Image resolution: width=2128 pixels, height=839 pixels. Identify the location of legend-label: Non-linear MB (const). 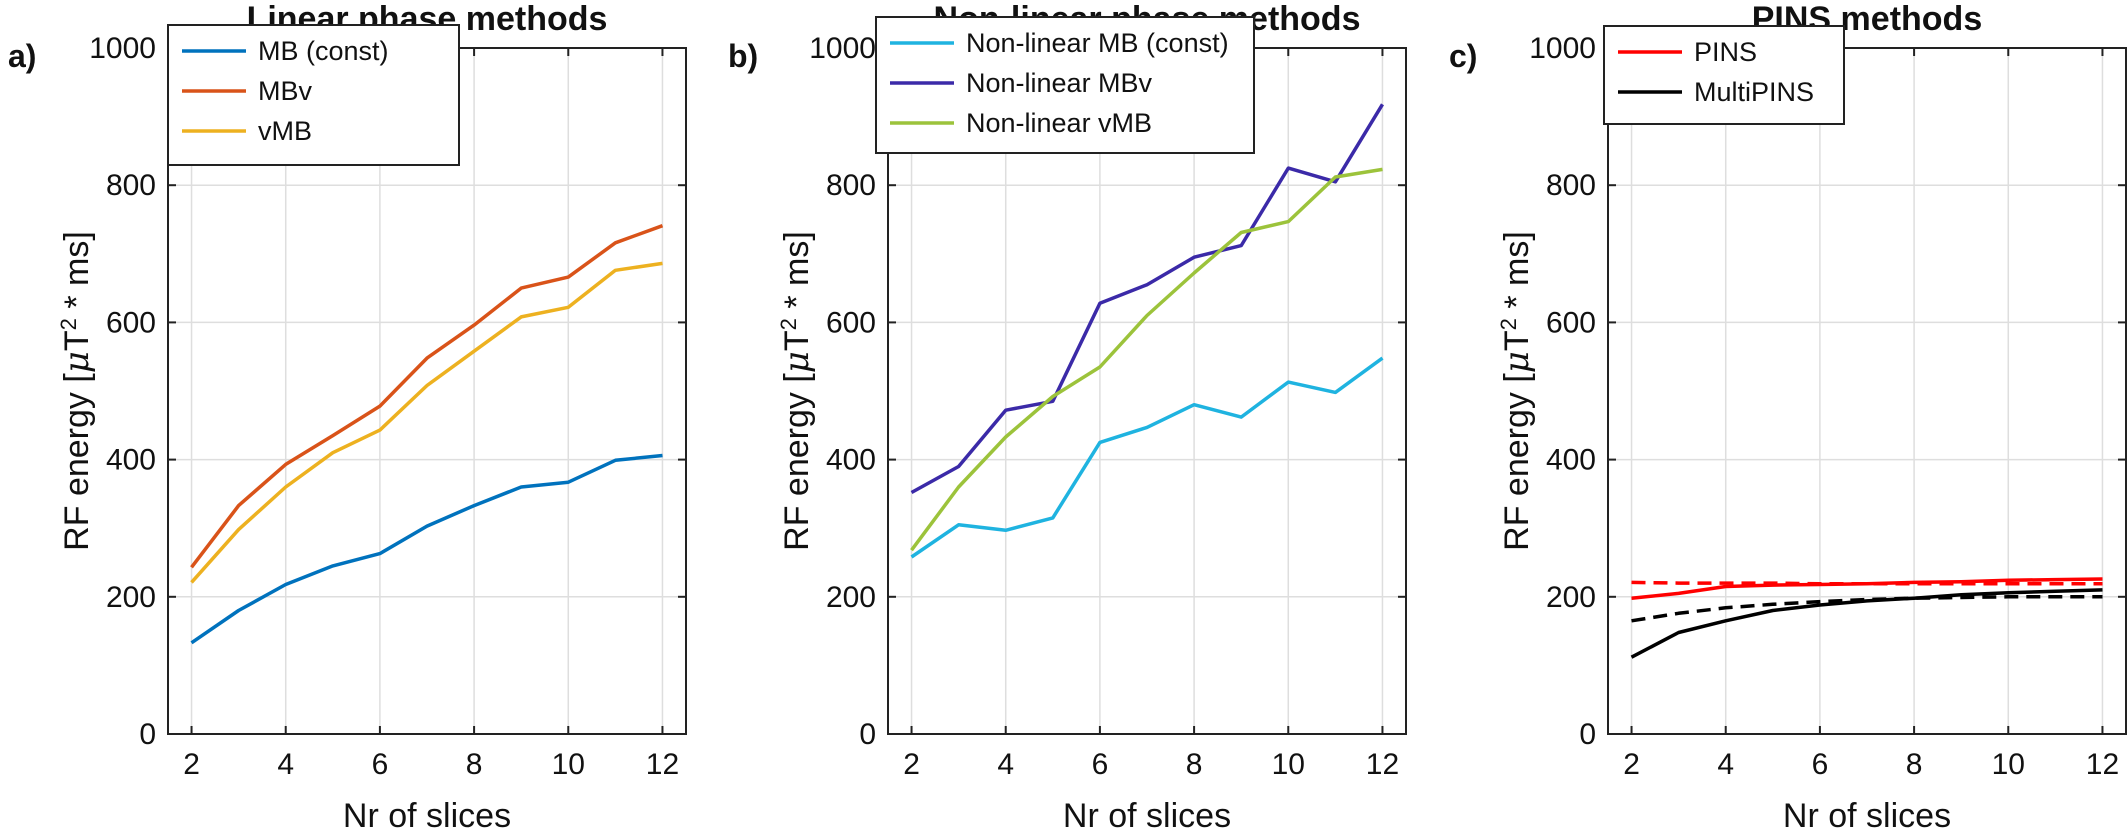
(1097, 43).